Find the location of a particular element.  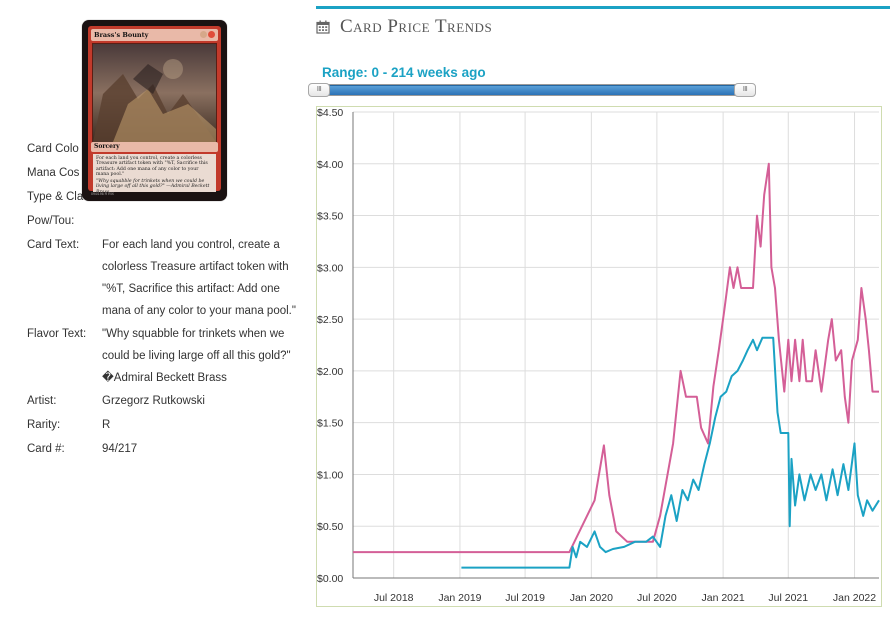

slider-range-fill is located at coordinates (531, 90).